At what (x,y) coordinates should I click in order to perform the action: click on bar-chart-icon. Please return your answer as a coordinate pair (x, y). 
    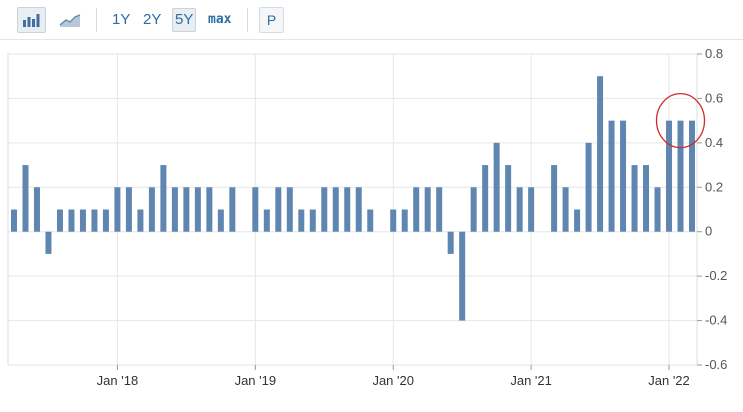
    Looking at the image, I should click on (31, 20).